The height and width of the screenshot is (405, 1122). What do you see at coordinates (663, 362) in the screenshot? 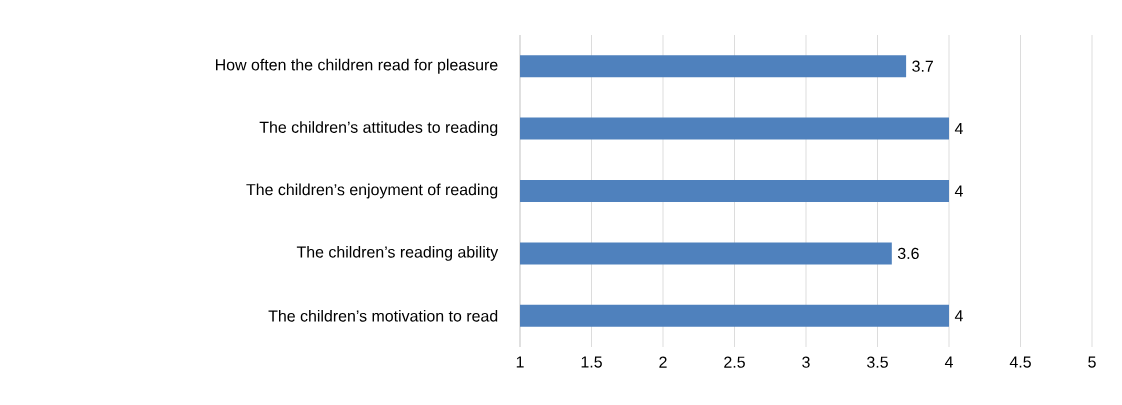
I see `x-tick-label: 2` at bounding box center [663, 362].